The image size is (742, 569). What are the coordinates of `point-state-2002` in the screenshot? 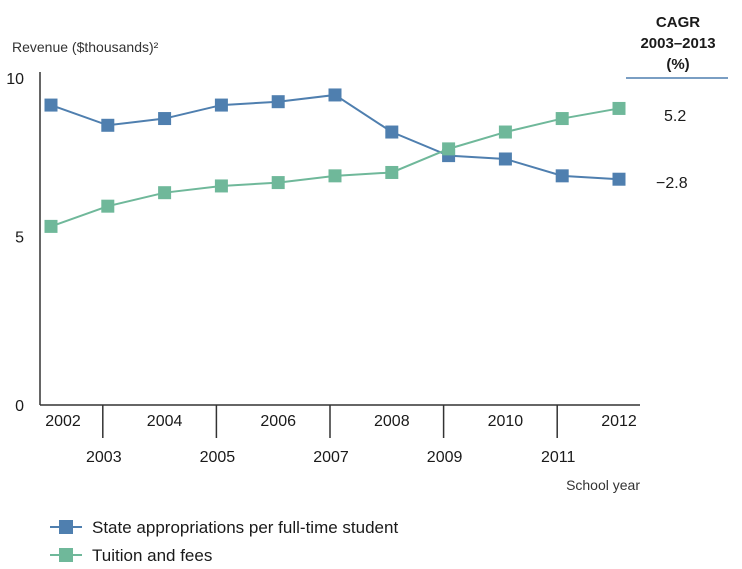 It's located at (51, 105).